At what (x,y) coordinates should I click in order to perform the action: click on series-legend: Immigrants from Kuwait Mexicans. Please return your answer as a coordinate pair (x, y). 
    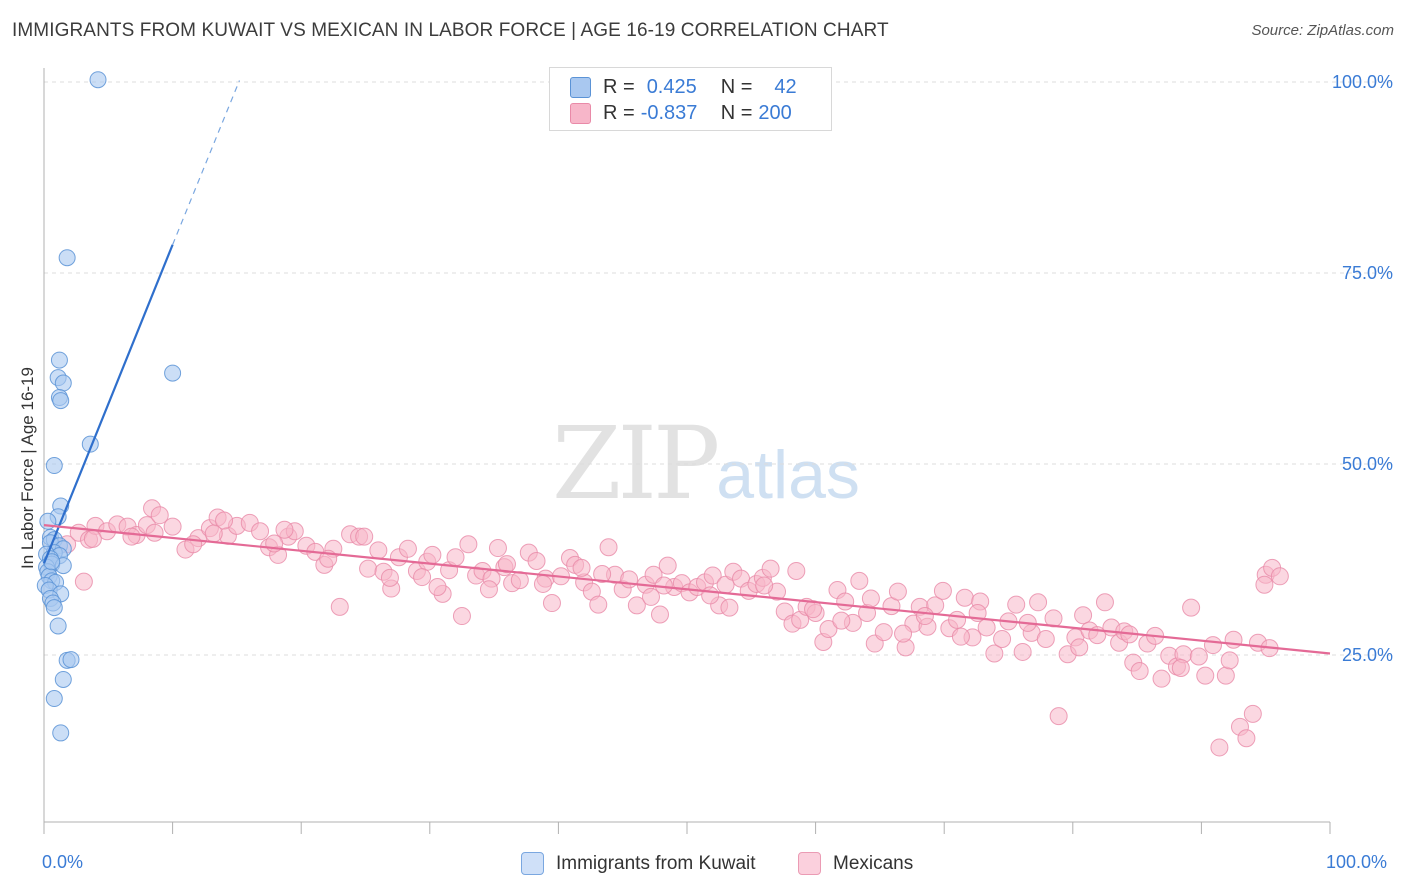
    Looking at the image, I should click on (703, 865).